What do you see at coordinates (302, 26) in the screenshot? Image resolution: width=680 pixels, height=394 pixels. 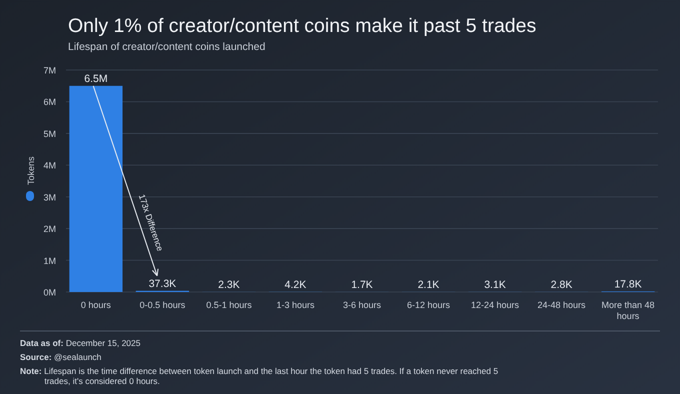 I see `chart-title: Only 1% of creator/content coins make it past 5 trades` at bounding box center [302, 26].